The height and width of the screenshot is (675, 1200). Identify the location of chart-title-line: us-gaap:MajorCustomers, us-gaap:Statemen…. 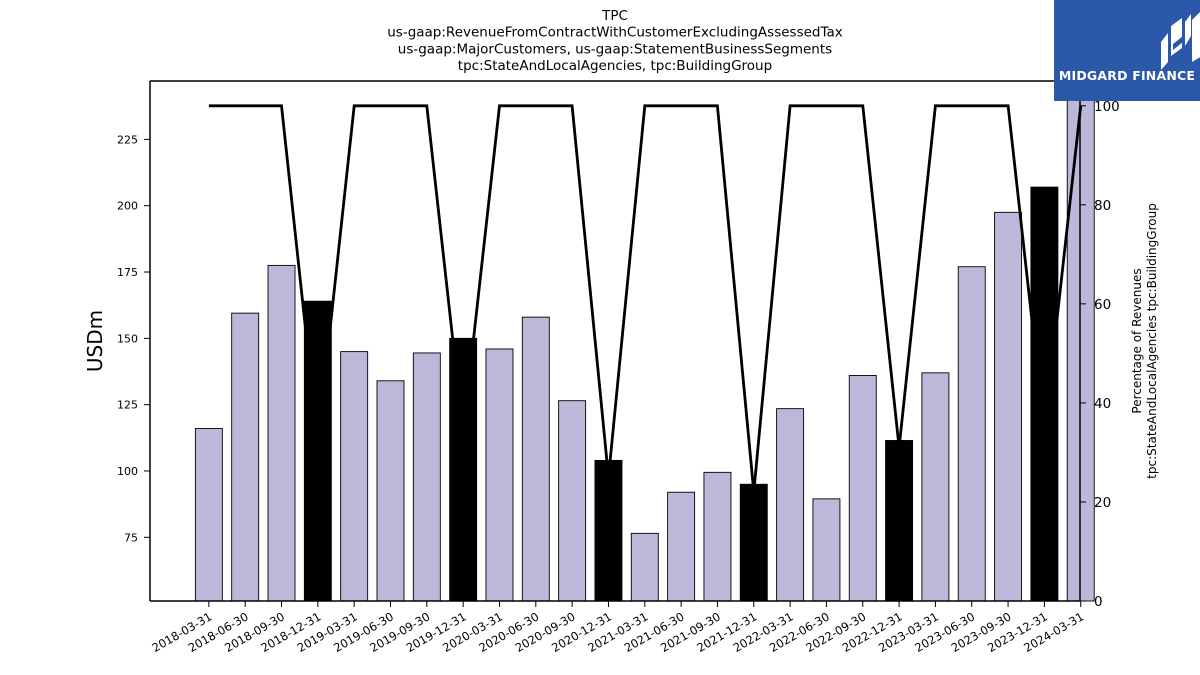
(615, 49).